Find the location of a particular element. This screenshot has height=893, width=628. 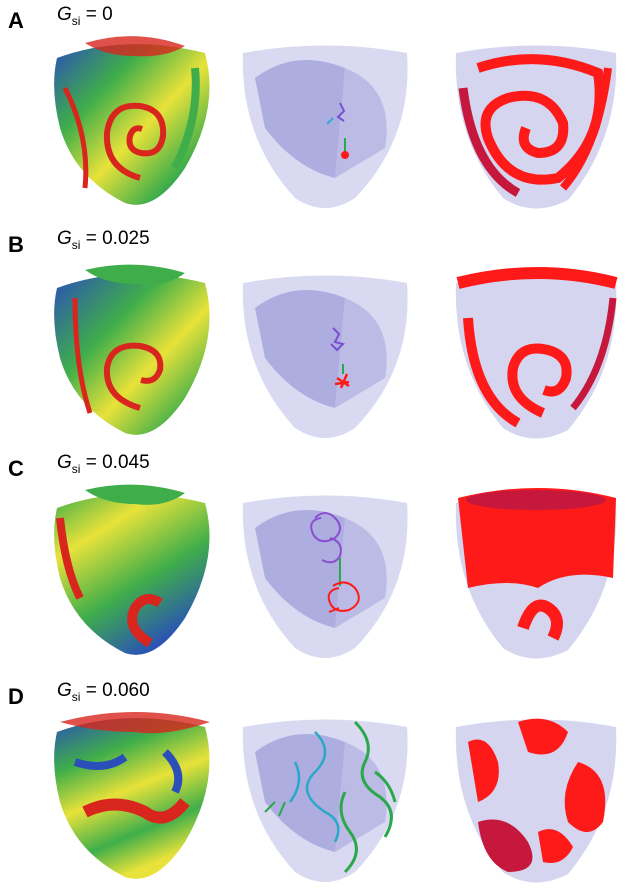

panel-letter: C is located at coordinates (16, 468).